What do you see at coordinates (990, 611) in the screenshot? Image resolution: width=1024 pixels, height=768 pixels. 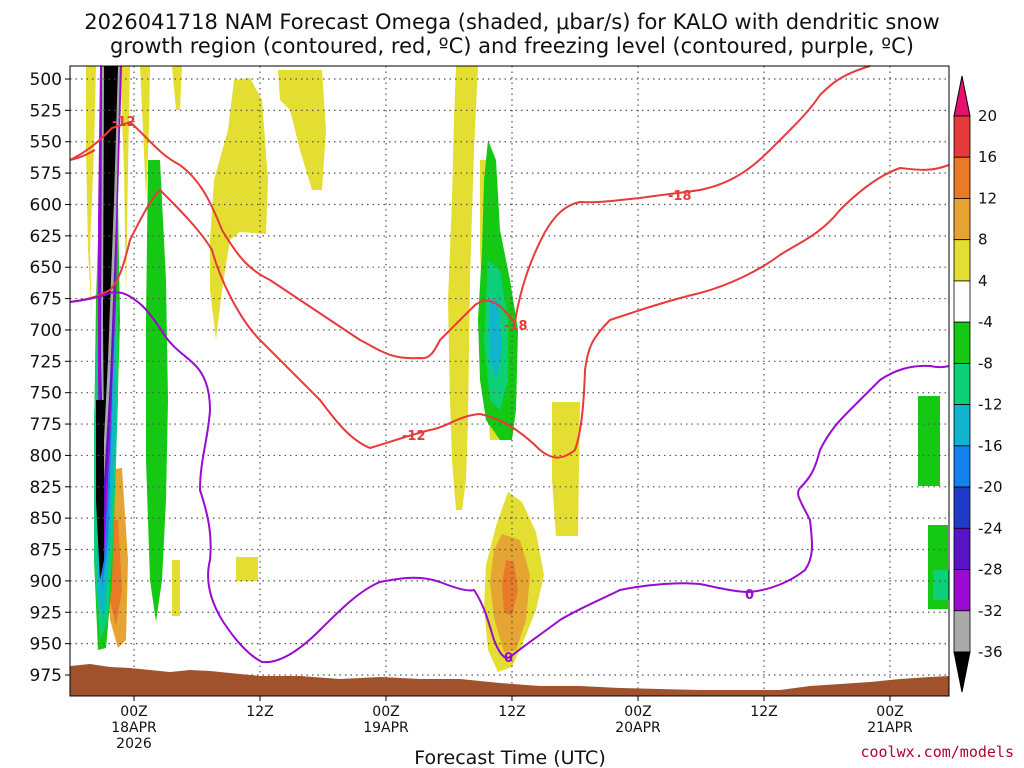 I see `colorbar-label: -32` at bounding box center [990, 611].